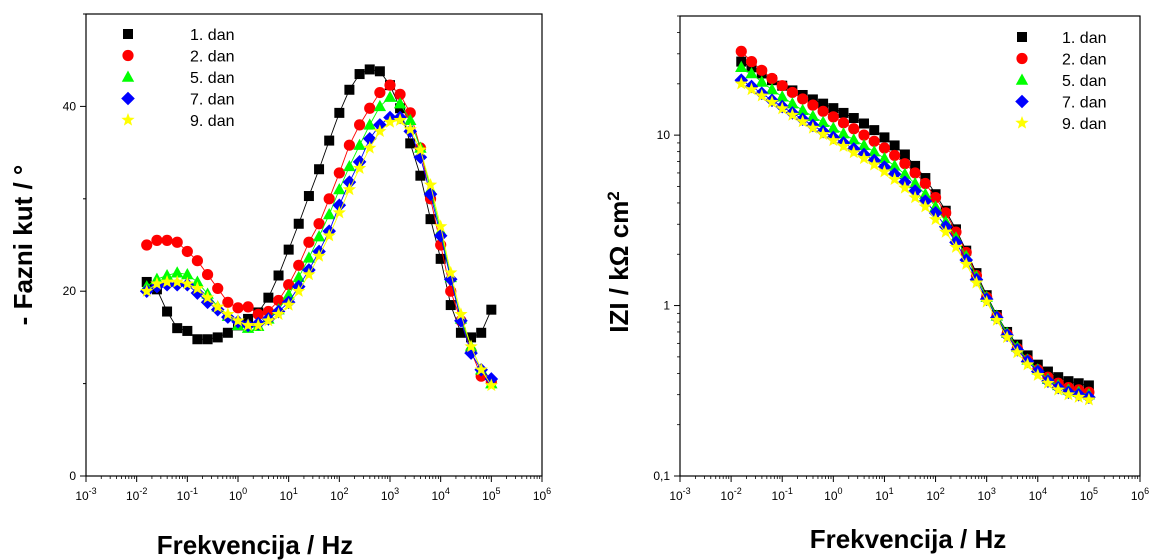 Image resolution: width=1159 pixels, height=560 pixels. Describe the element at coordinates (1084, 124) in the screenshot. I see `legend-label: 9. dan` at that location.